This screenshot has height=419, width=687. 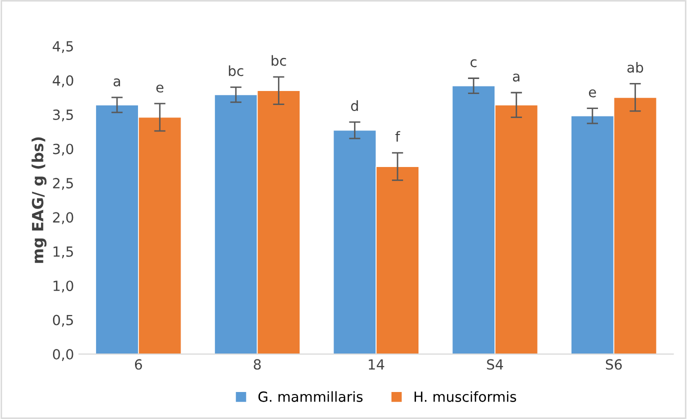 What do you see at coordinates (63, 218) in the screenshot?
I see `y-tick-label: 2,0` at bounding box center [63, 218].